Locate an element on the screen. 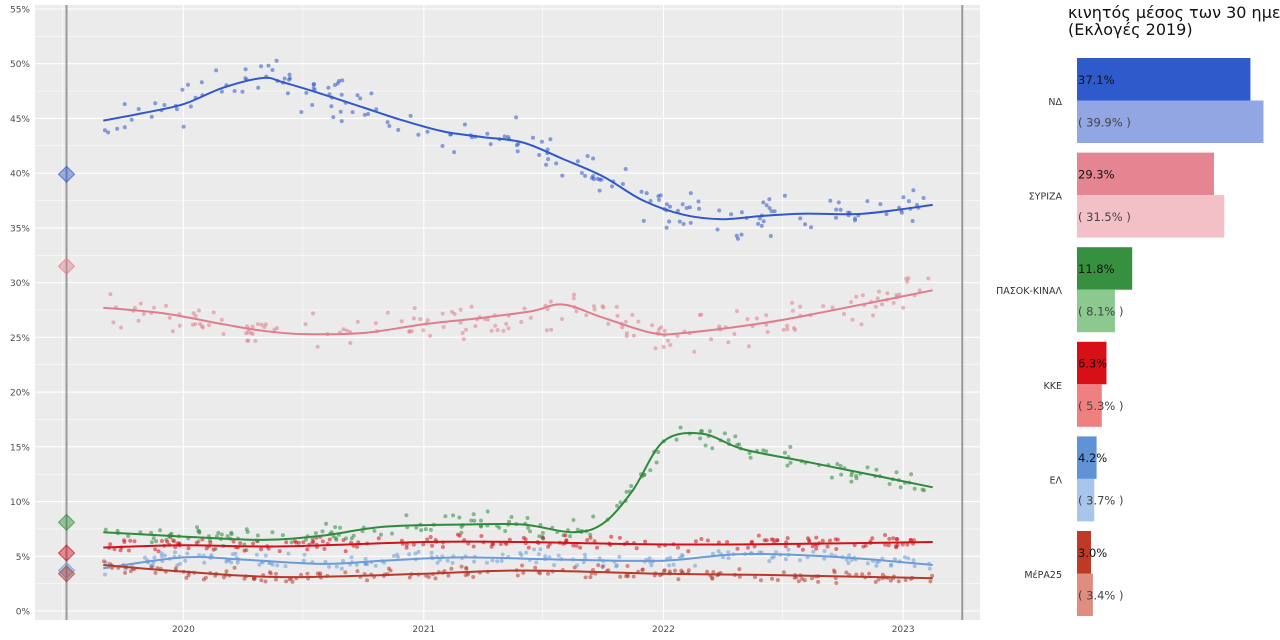  x-tick-label: 2022 is located at coordinates (663, 630).